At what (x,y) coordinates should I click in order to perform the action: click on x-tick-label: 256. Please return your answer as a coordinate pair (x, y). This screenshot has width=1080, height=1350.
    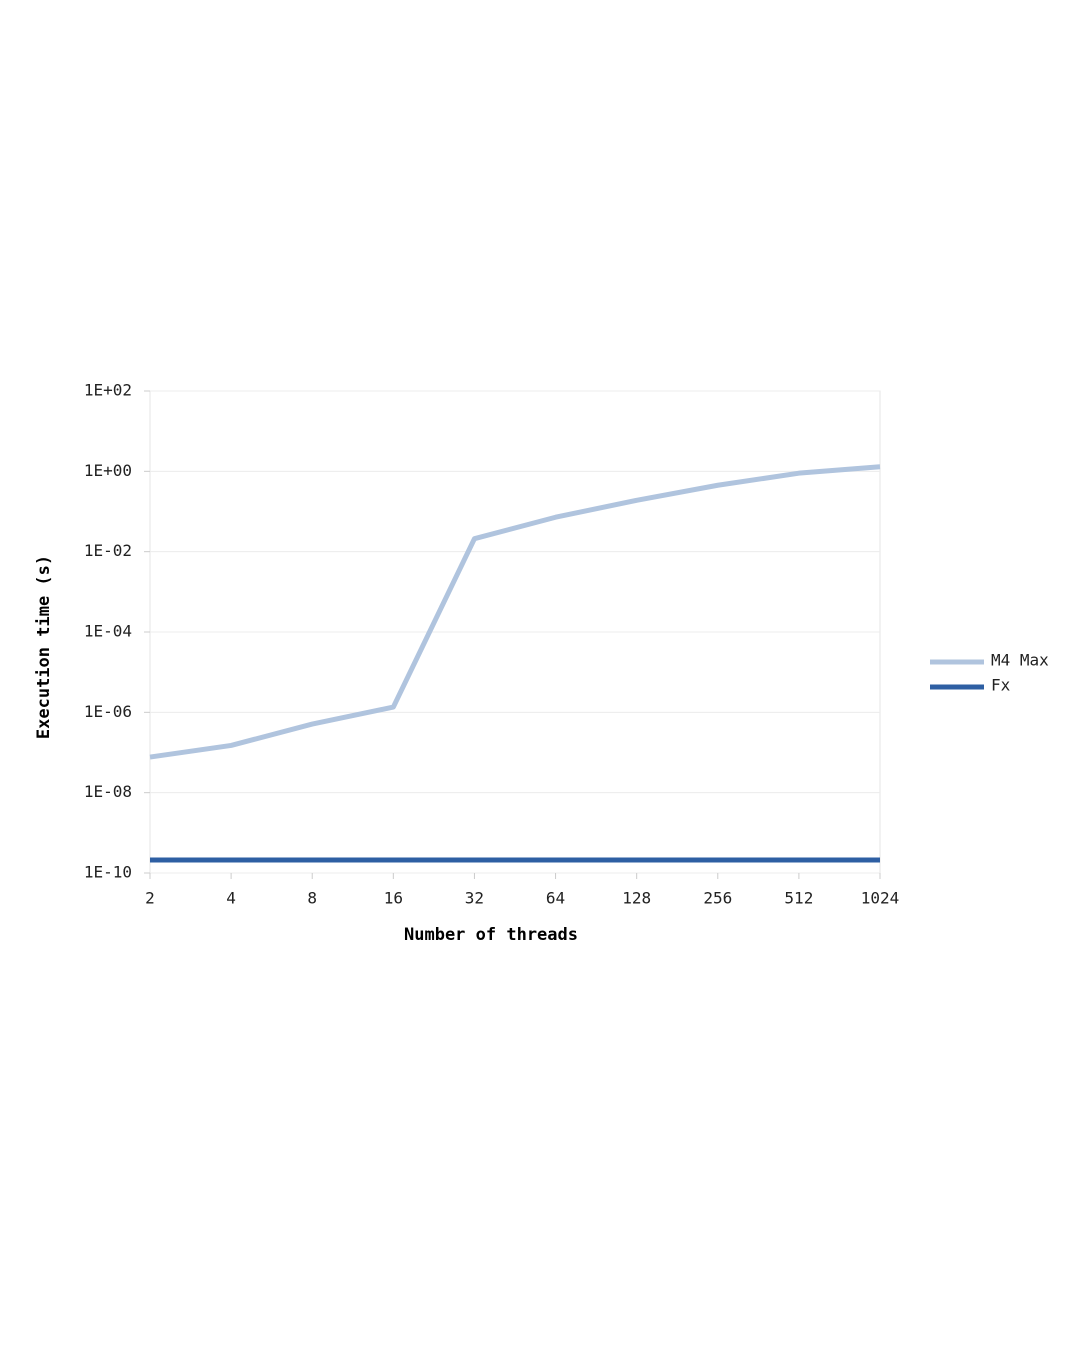
    Looking at the image, I should click on (717, 898).